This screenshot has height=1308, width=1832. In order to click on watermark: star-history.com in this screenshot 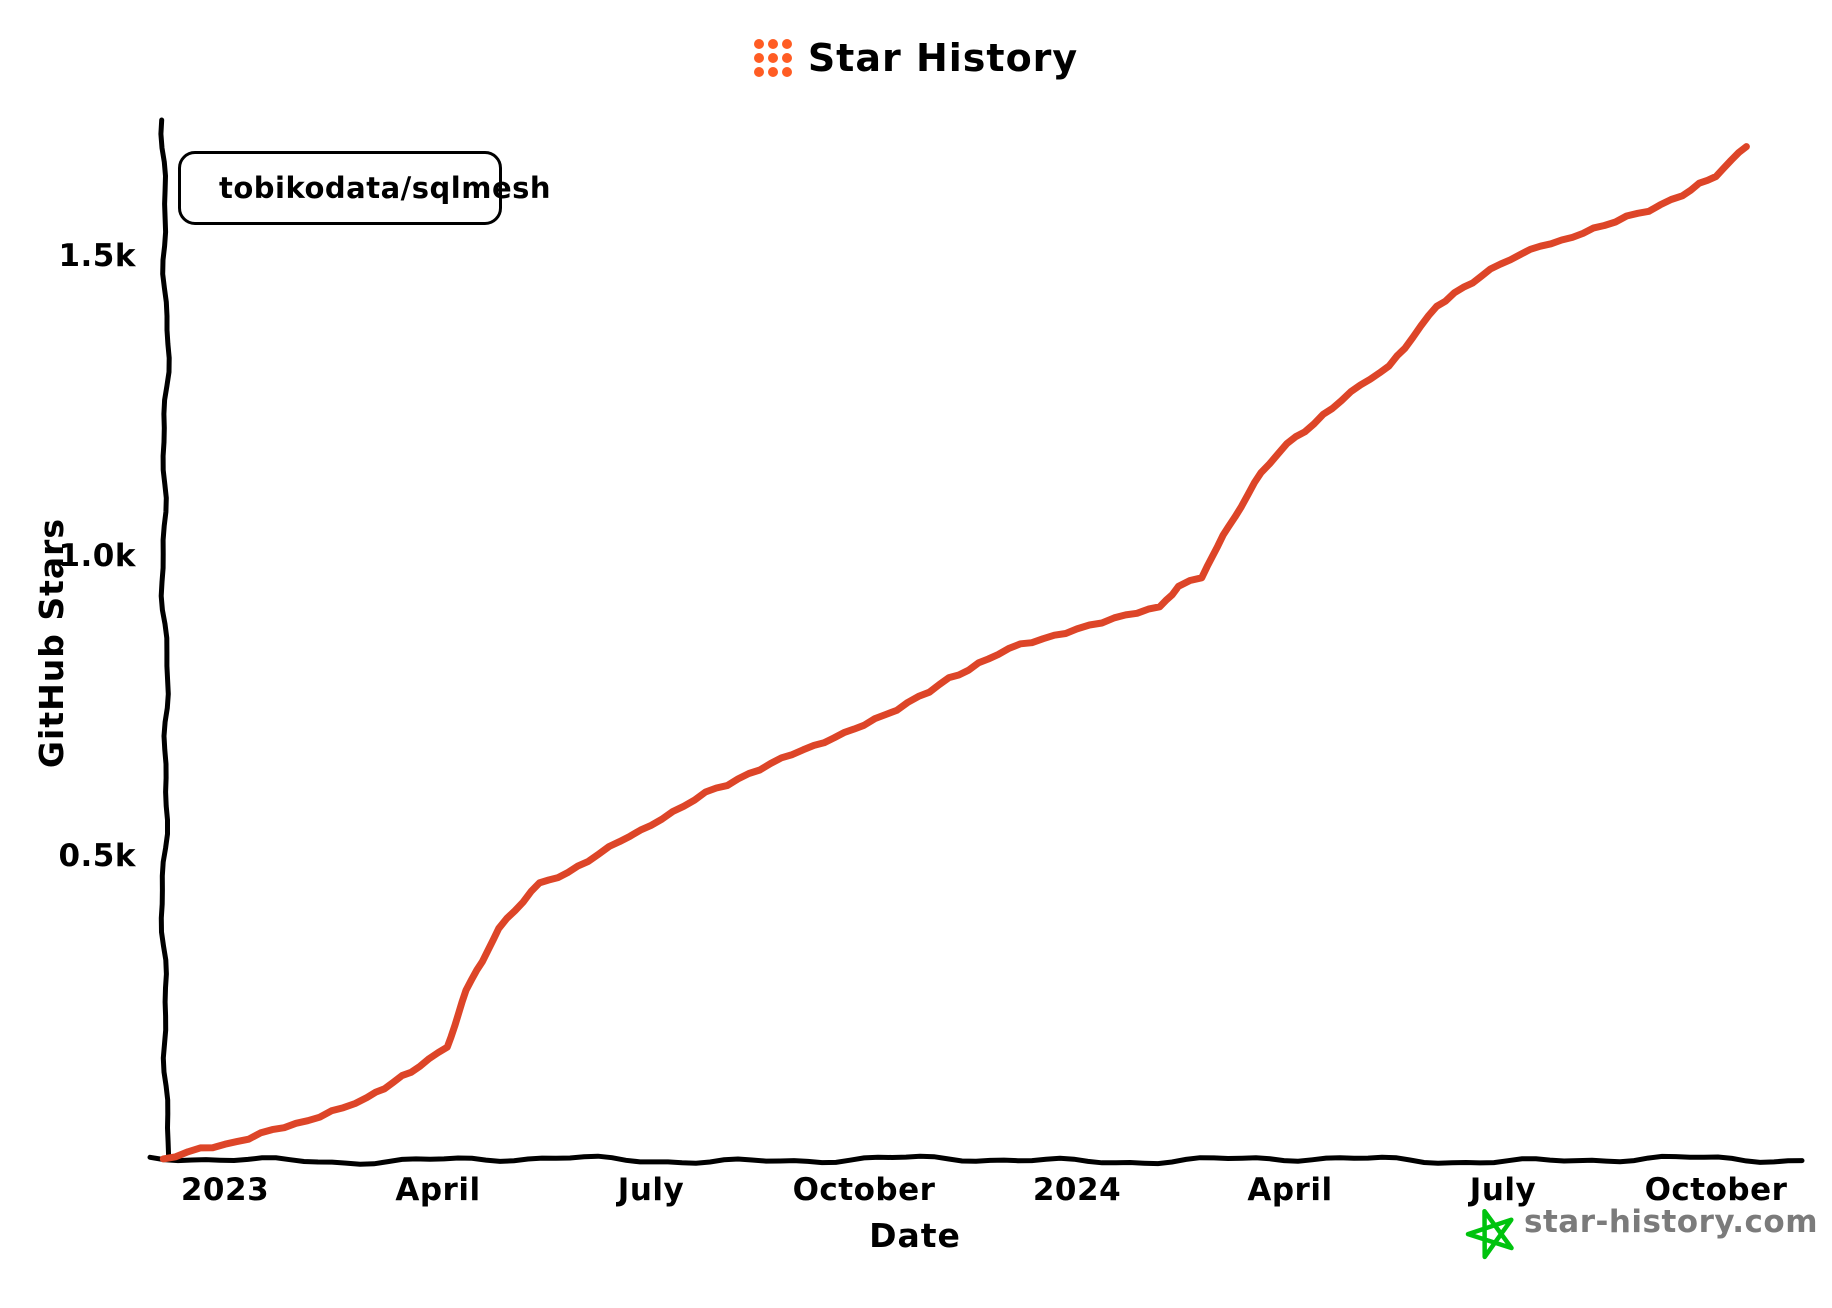, I will do `click(1640, 1222)`.